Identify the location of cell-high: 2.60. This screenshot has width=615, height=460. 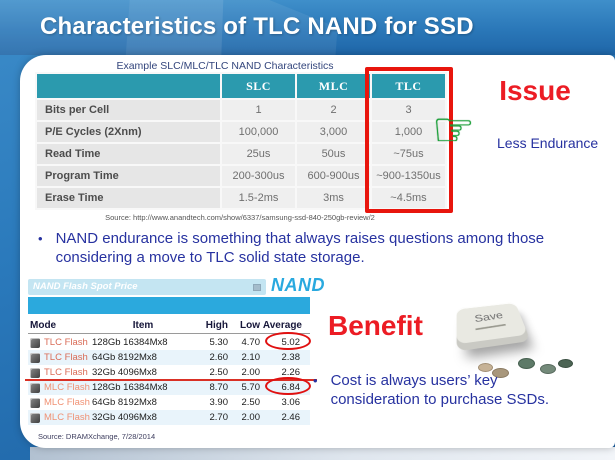
(219, 357).